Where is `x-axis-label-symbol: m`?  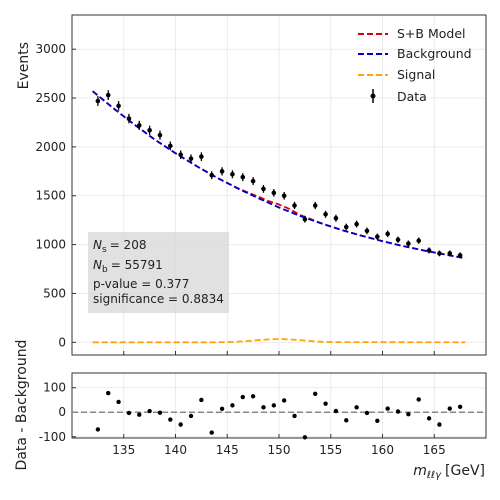 x-axis-label-symbol: m is located at coordinates (420, 471).